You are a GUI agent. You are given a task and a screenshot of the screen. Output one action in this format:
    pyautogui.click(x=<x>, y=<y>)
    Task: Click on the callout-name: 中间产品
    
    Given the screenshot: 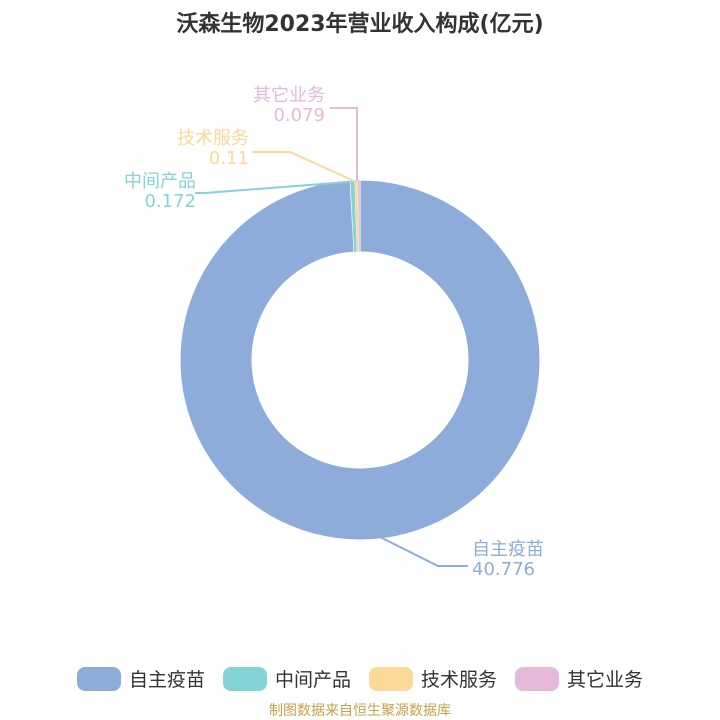 What is the action you would take?
    pyautogui.click(x=160, y=181)
    